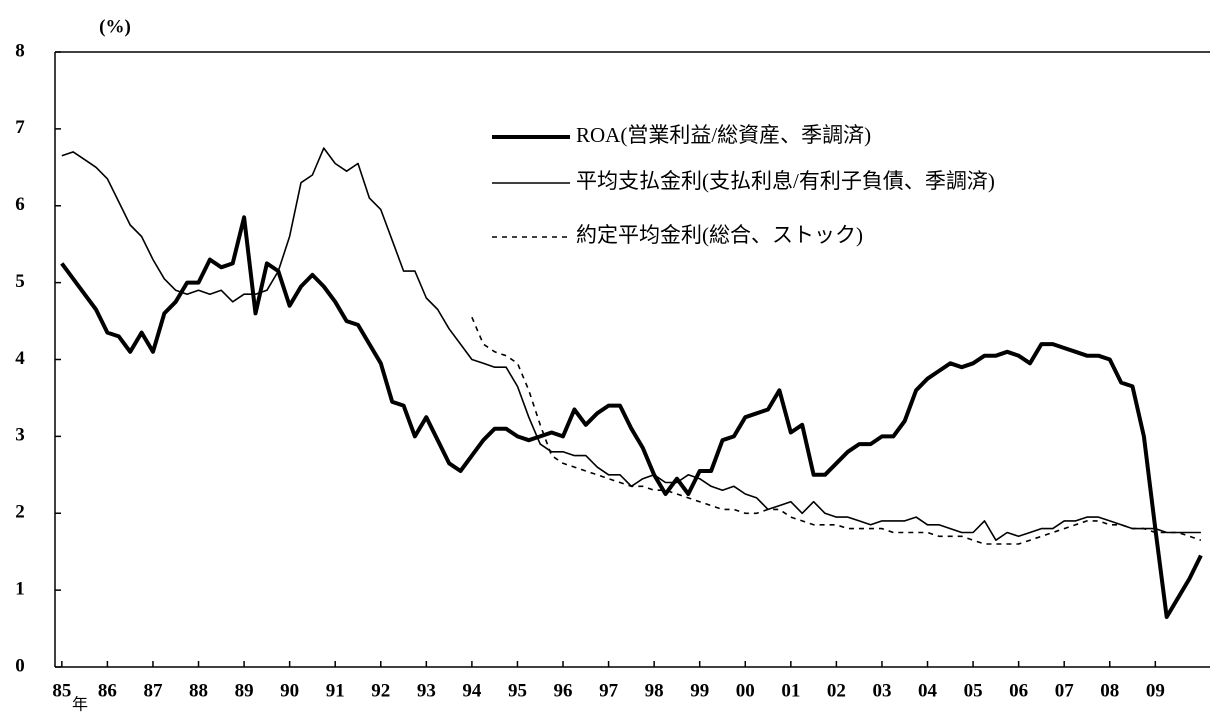 Image resolution: width=1212 pixels, height=720 pixels. Describe the element at coordinates (1018, 690) in the screenshot. I see `x-tick-label: 06` at that location.